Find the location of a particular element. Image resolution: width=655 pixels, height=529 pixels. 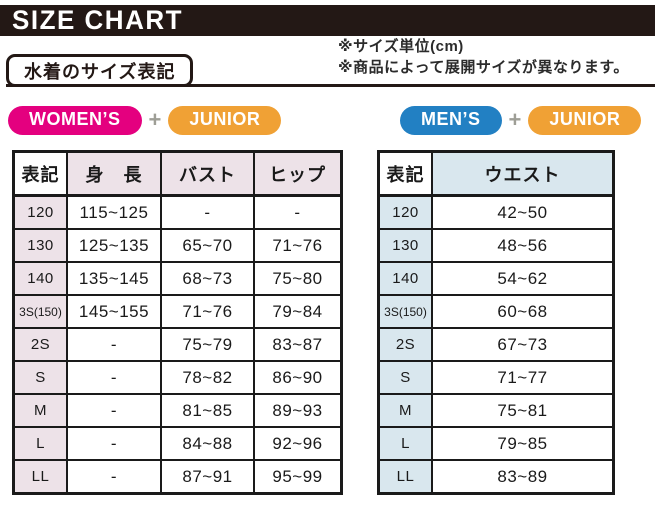

table-row: LL 83~89 is located at coordinates (496, 477).